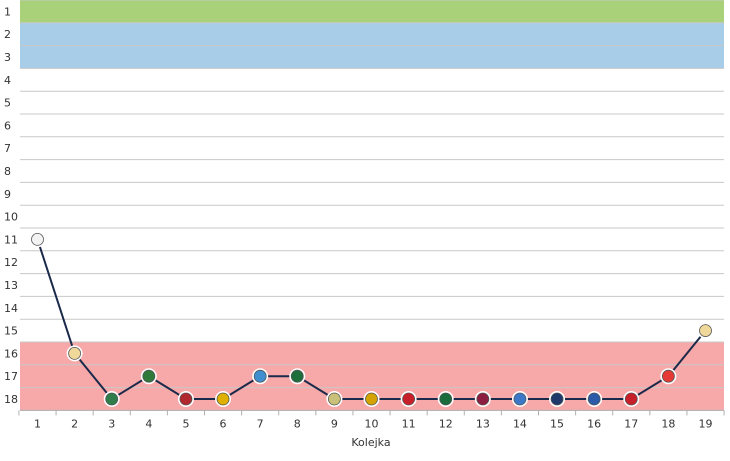  I want to click on x-tick-label-6: 6, so click(223, 423).